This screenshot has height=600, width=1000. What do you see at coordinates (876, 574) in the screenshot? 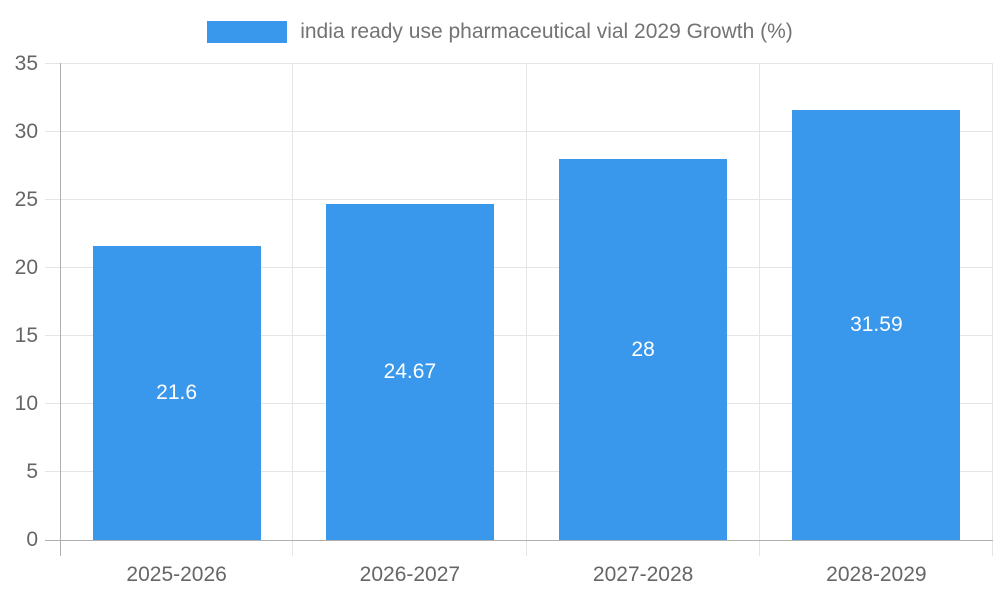
I see `x-tick-label: 2028-2029` at bounding box center [876, 574].